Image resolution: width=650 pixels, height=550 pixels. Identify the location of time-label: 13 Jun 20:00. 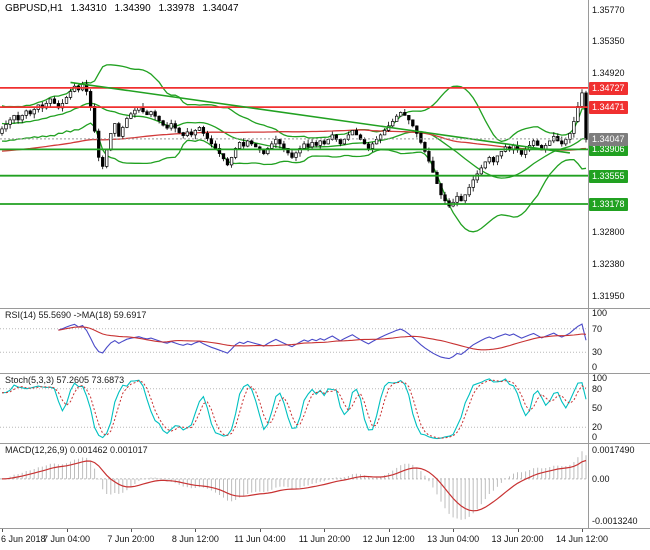
(517, 539).